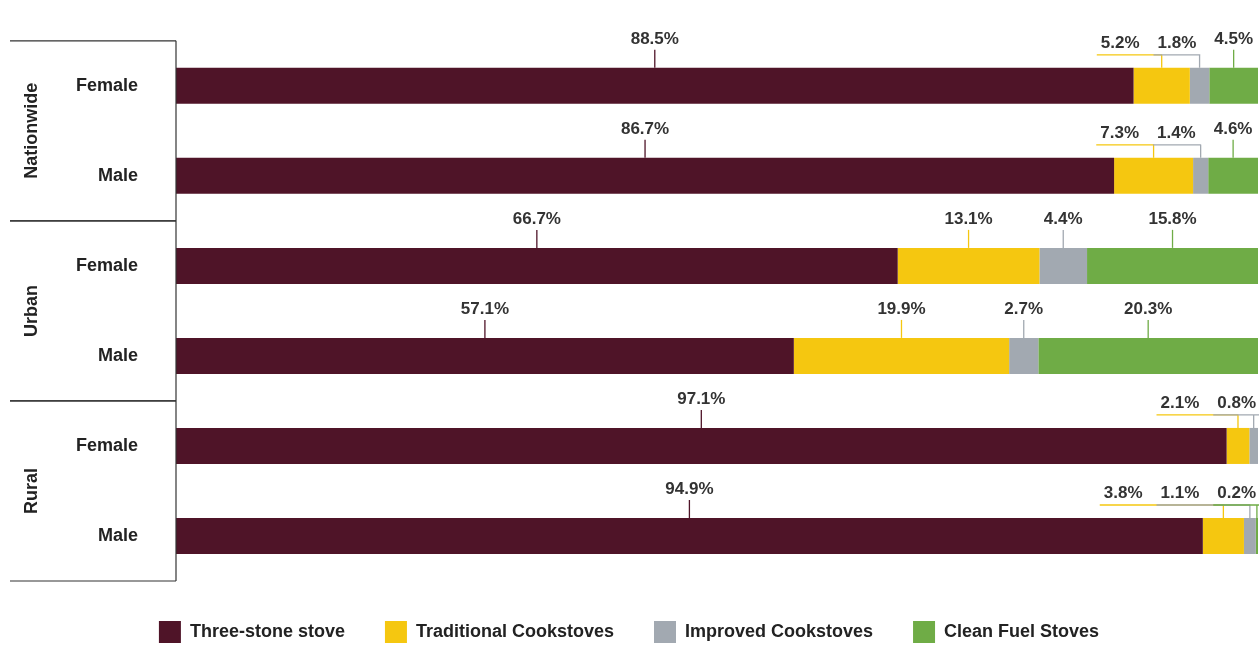 The image size is (1259, 653). What do you see at coordinates (1024, 309) in the screenshot?
I see `data-label: 2.7%` at bounding box center [1024, 309].